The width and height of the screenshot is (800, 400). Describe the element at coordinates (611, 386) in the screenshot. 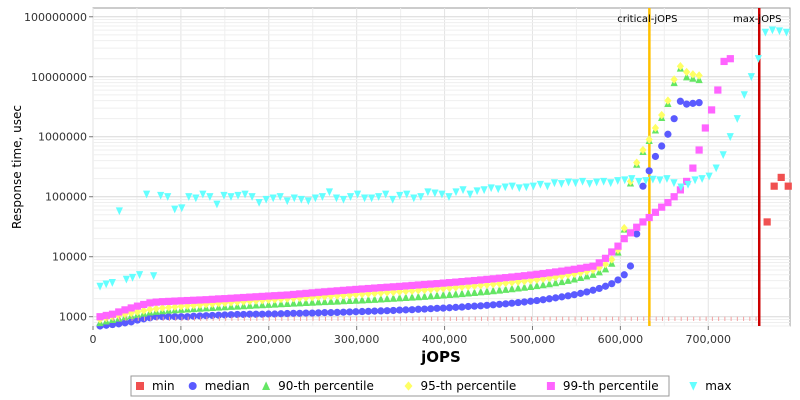

I see `legend-label: 99-th percentile` at that location.